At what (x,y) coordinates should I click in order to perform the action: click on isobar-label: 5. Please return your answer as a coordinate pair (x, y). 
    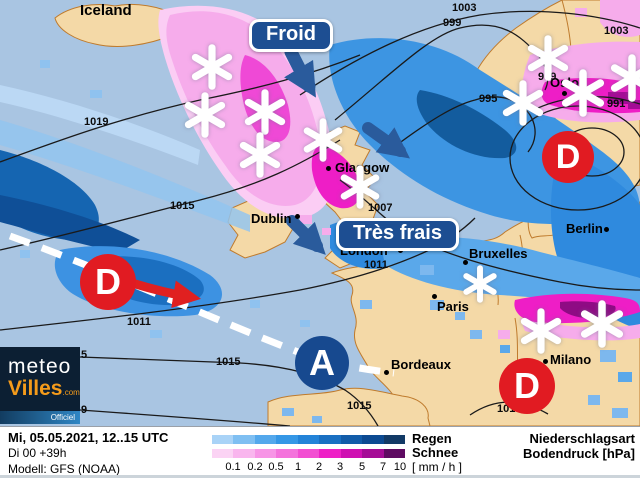
    Looking at the image, I should click on (84, 355).